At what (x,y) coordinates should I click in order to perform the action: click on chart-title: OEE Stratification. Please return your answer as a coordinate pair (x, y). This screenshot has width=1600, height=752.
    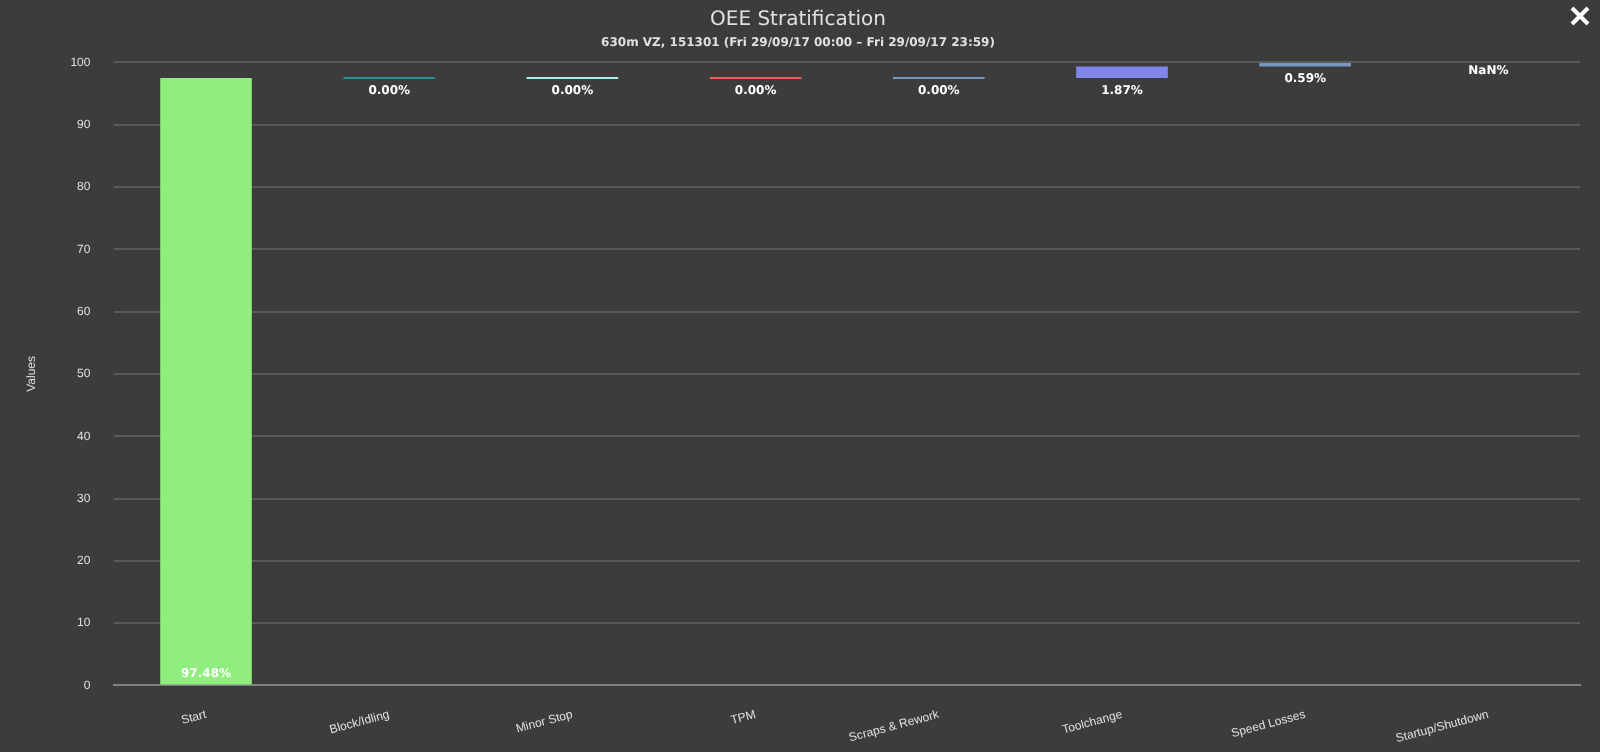
    Looking at the image, I should click on (798, 20).